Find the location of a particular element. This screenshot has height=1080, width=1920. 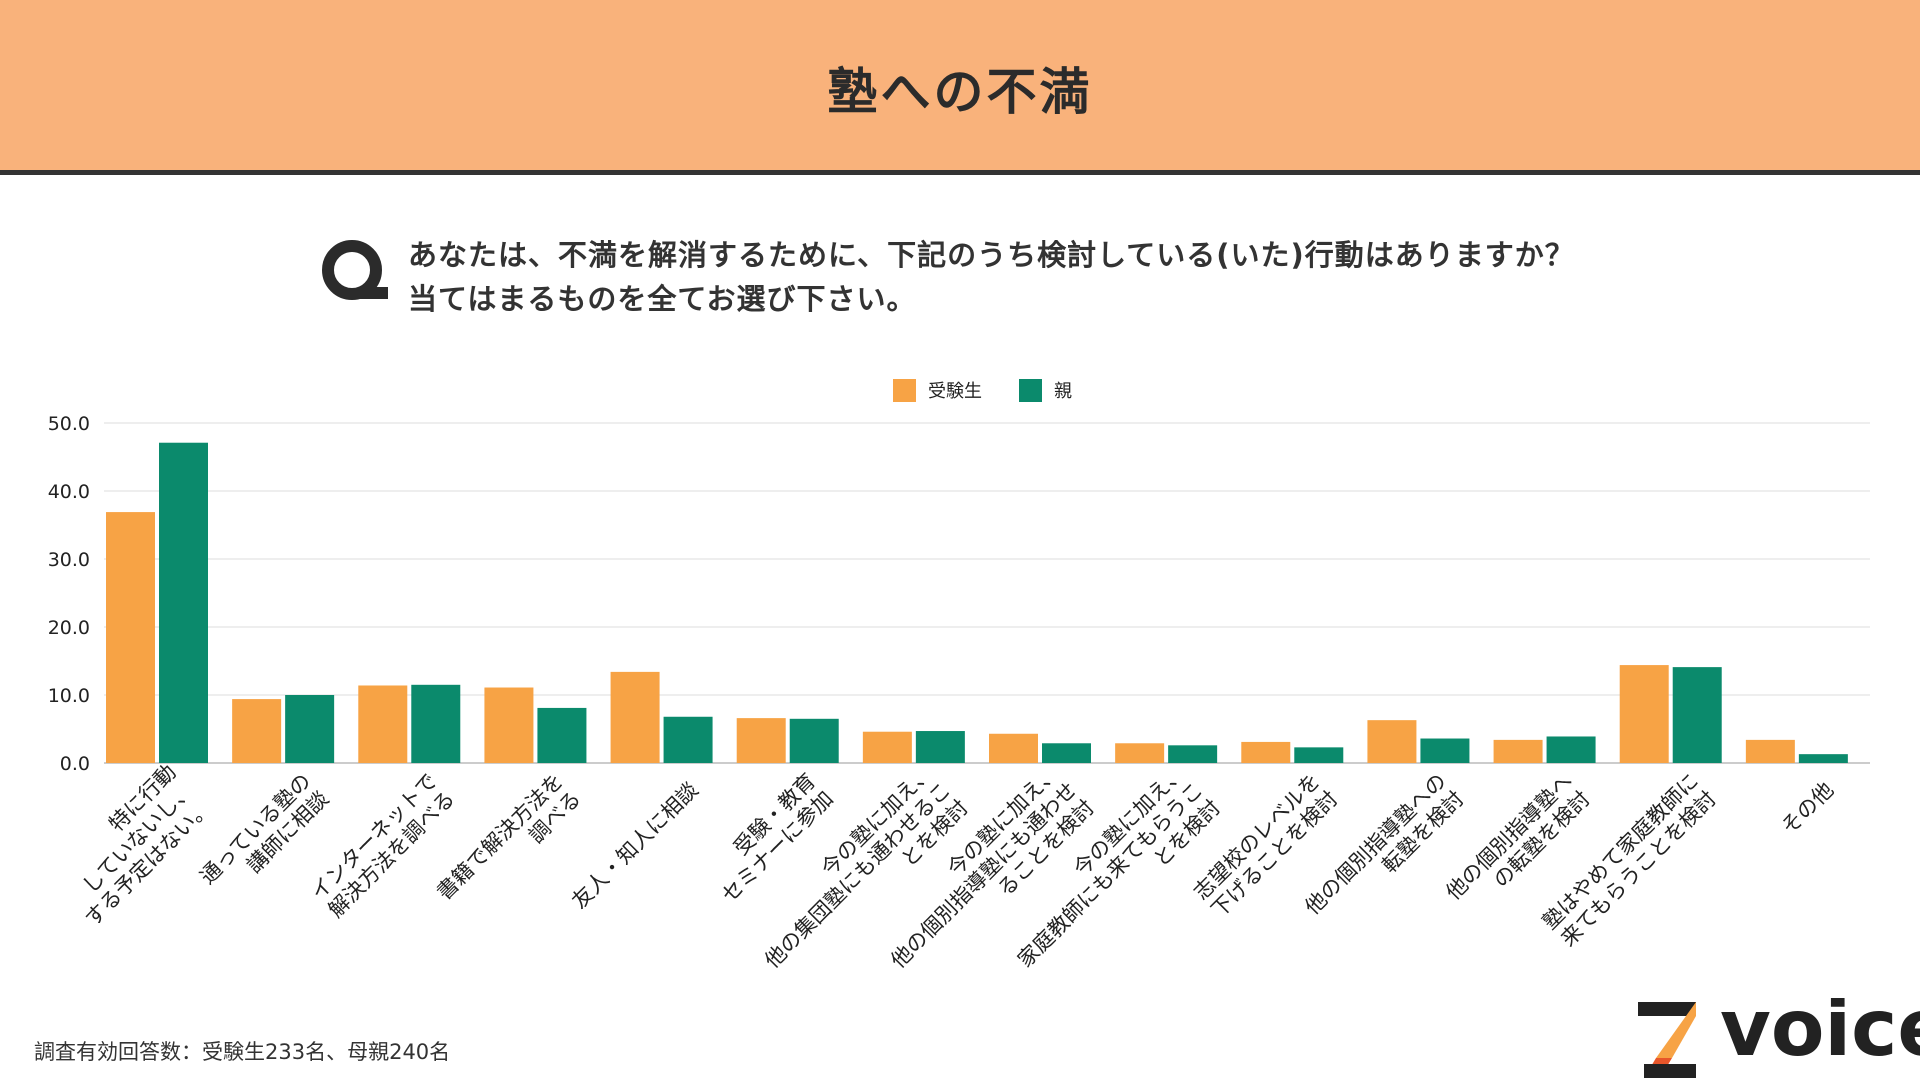

y-tick-label: 30.0 is located at coordinates (69, 560).